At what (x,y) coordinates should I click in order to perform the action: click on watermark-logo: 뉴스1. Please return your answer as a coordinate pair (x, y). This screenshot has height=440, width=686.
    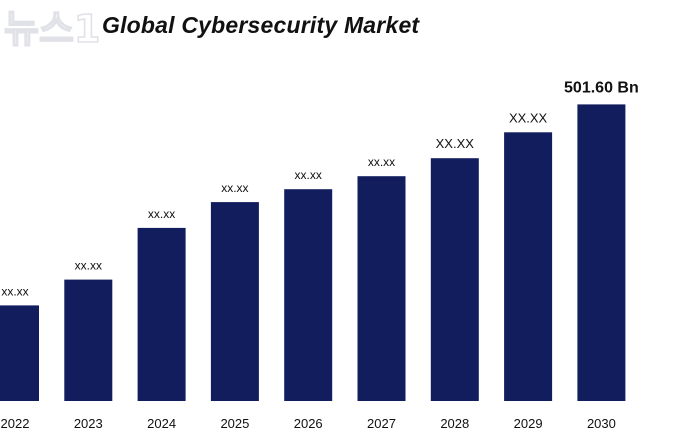
    Looking at the image, I should click on (52, 29).